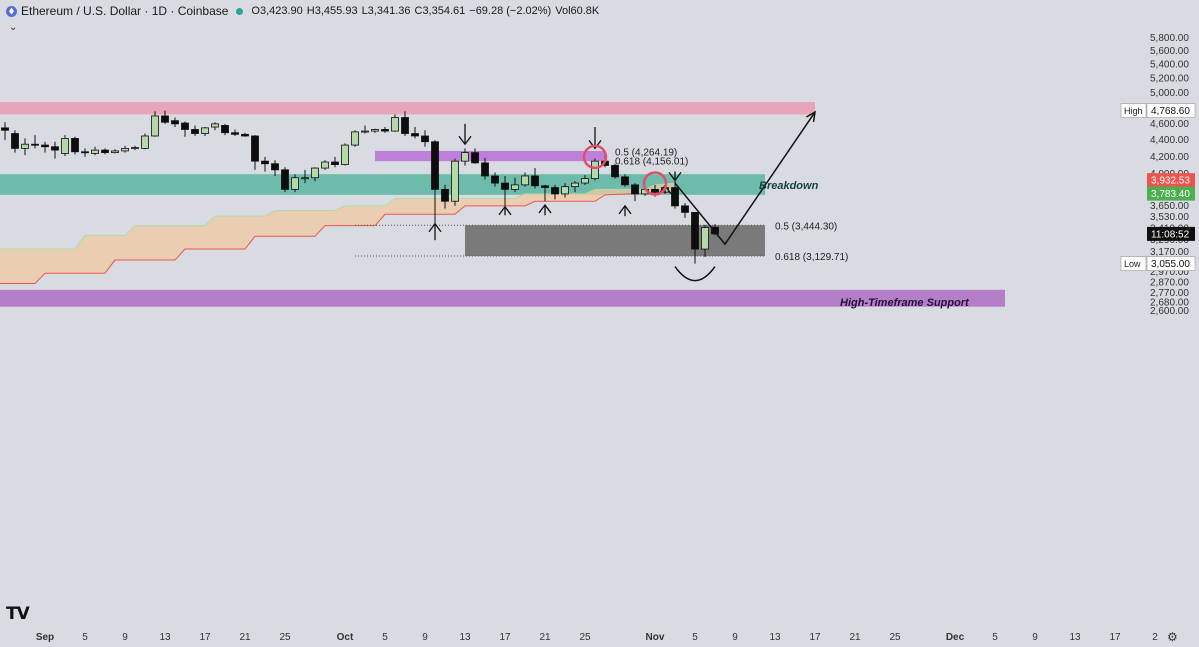 Image resolution: width=1199 pixels, height=647 pixels. I want to click on y-tick-label: 2,770.00, so click(1169, 293).